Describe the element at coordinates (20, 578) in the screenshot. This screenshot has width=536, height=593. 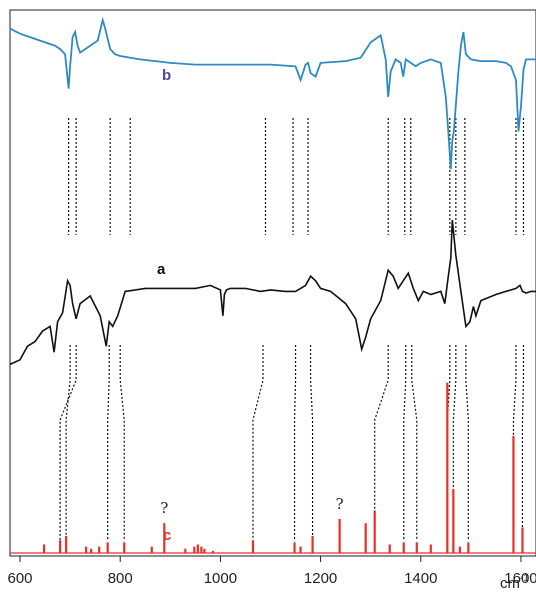
I see `x-tick-label: 600` at that location.